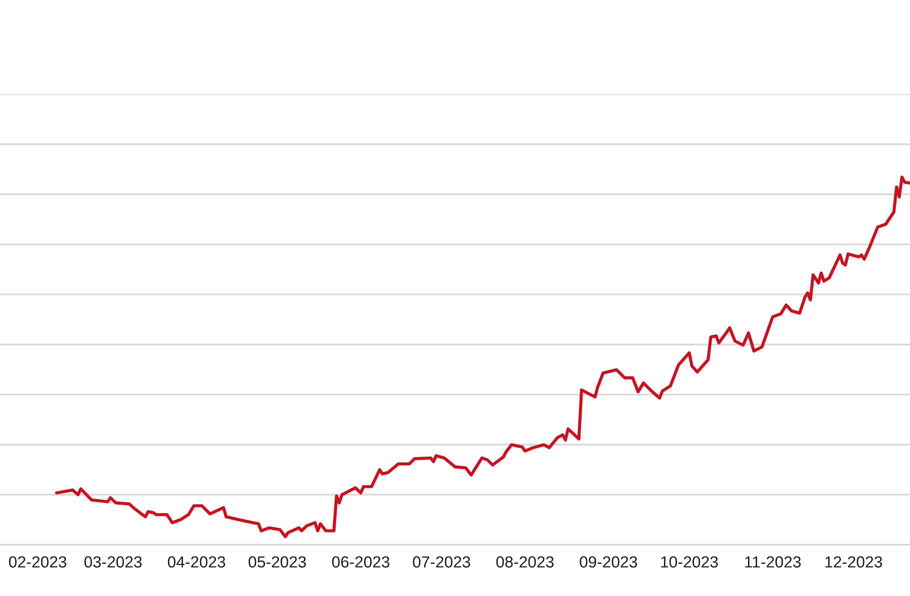 Image resolution: width=910 pixels, height=596 pixels. I want to click on x-tick-label: 07-2023, so click(441, 562).